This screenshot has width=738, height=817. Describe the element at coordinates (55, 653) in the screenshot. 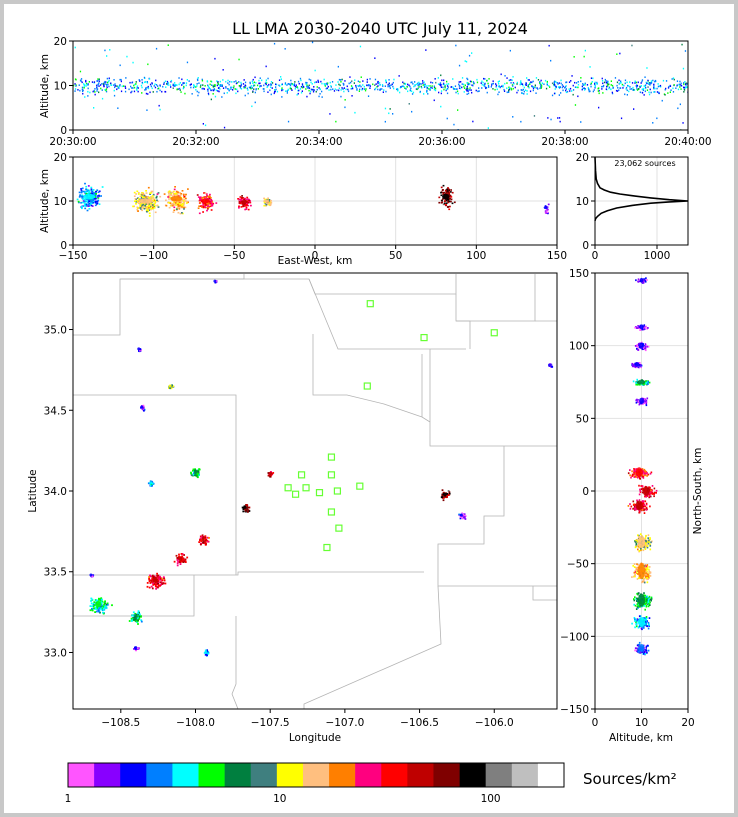

I see `y-tick-label: 33.0` at that location.